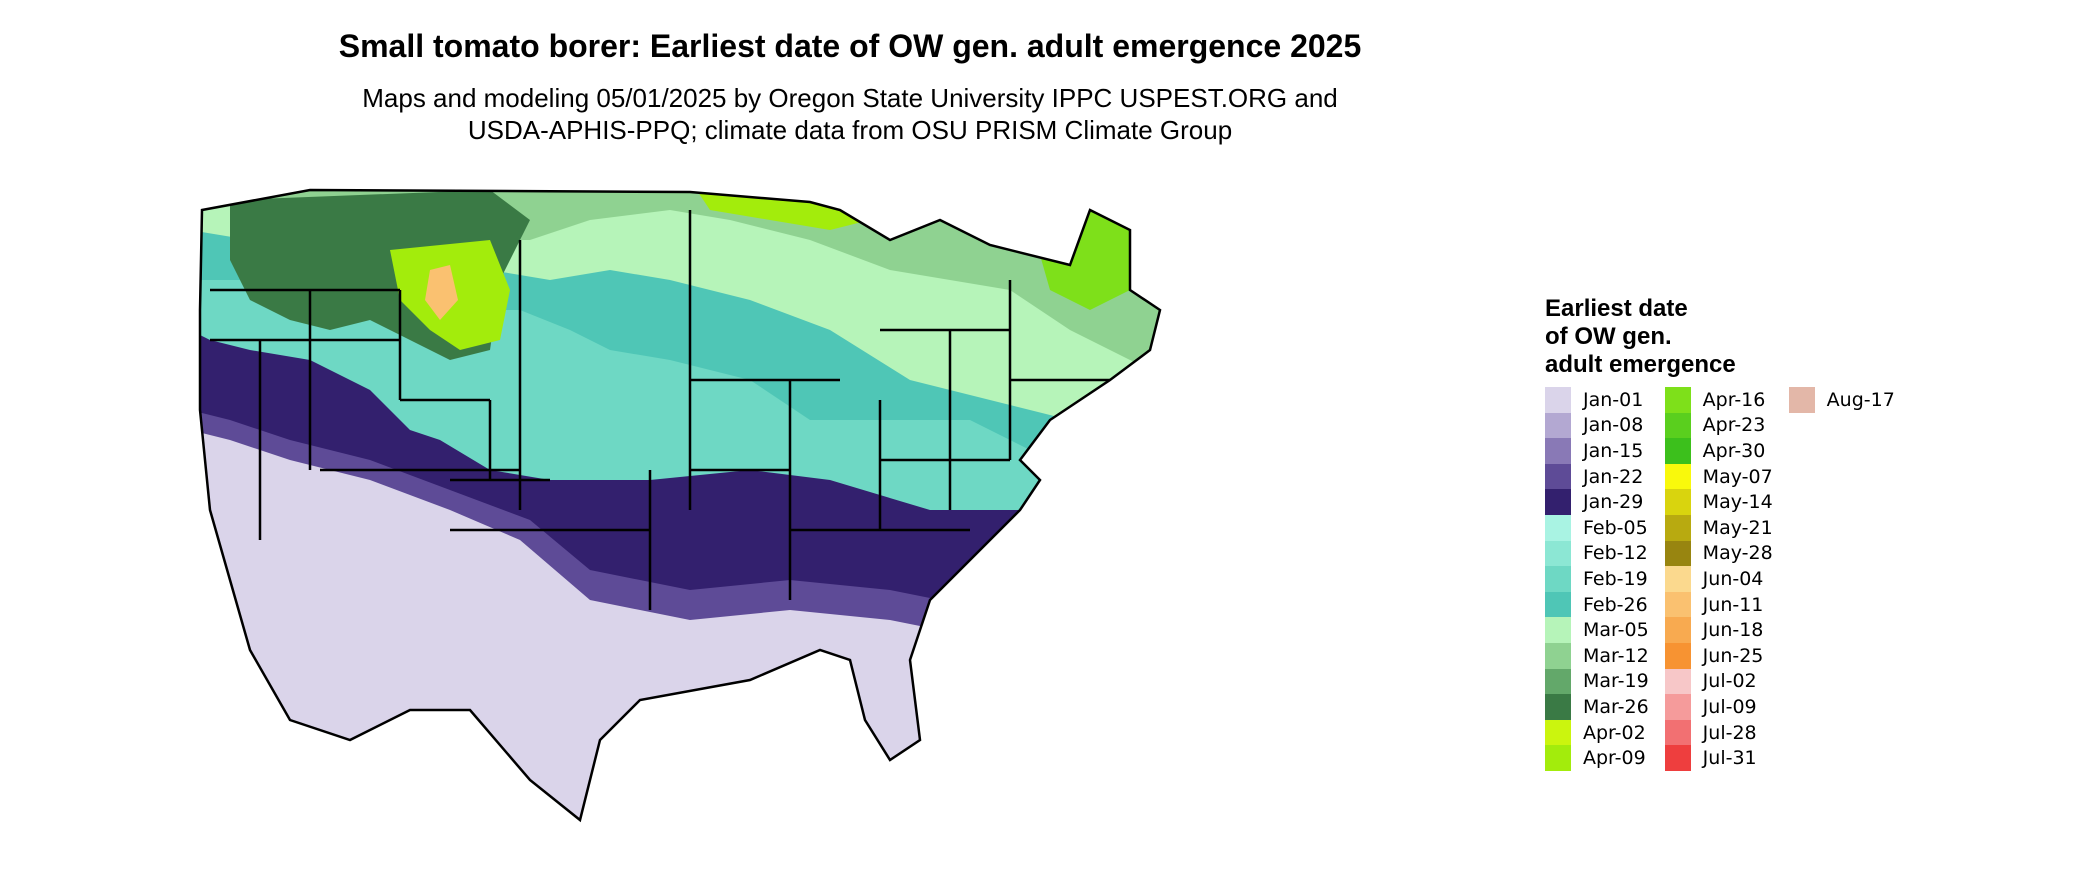 The height and width of the screenshot is (892, 2100). Describe the element at coordinates (1613, 425) in the screenshot. I see `legend-label: Jan-08` at that location.